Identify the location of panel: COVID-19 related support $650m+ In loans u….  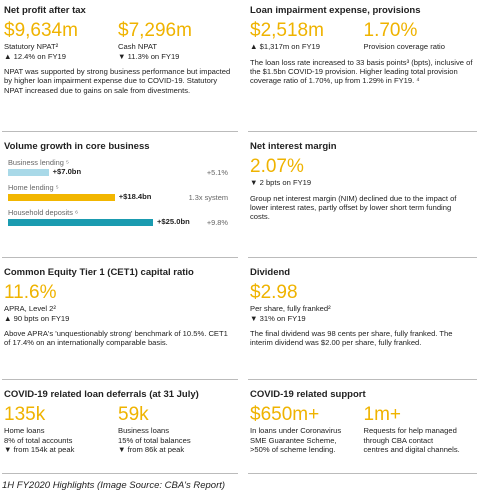
(362, 429).